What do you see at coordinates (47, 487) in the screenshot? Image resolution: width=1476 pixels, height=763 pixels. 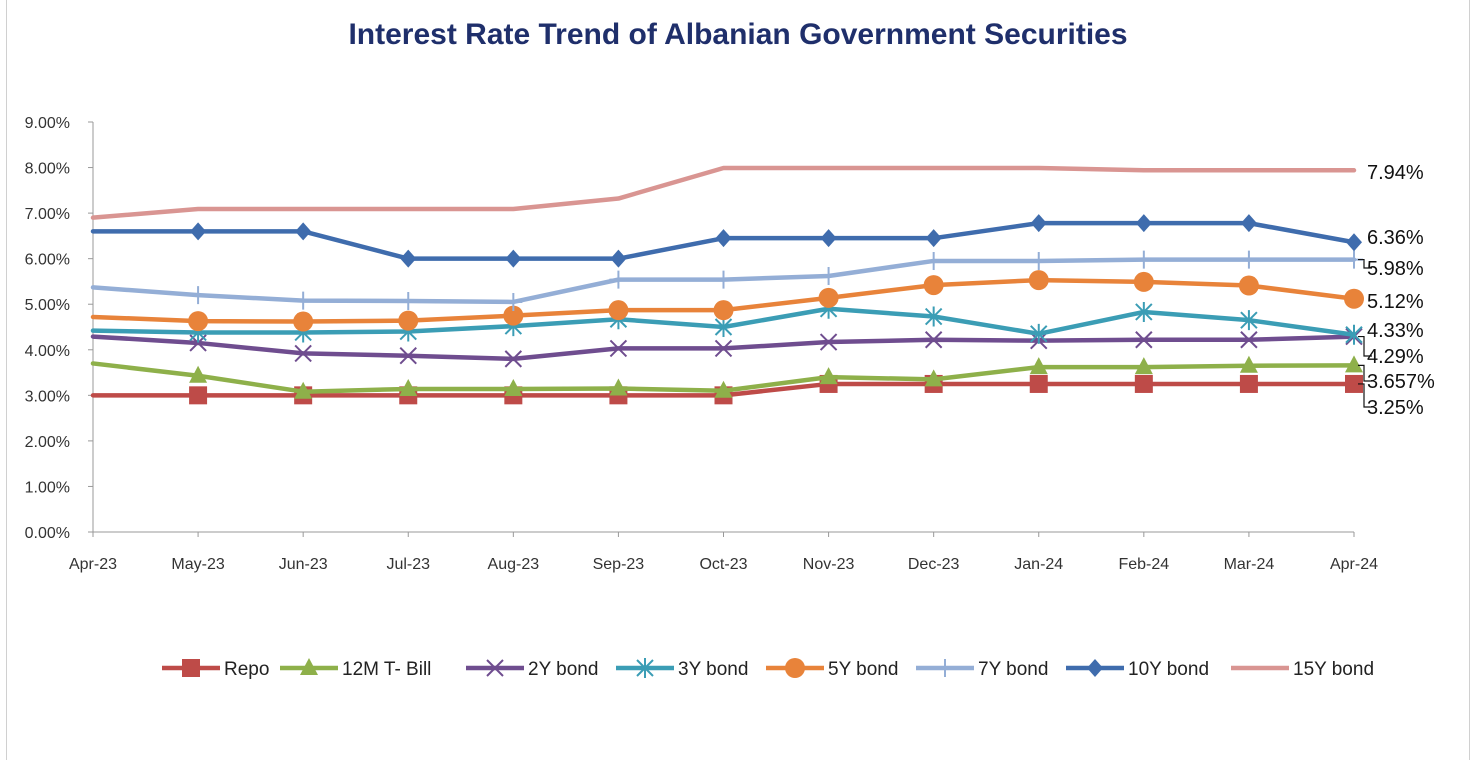 I see `y-tick-label: 1.00%` at bounding box center [47, 487].